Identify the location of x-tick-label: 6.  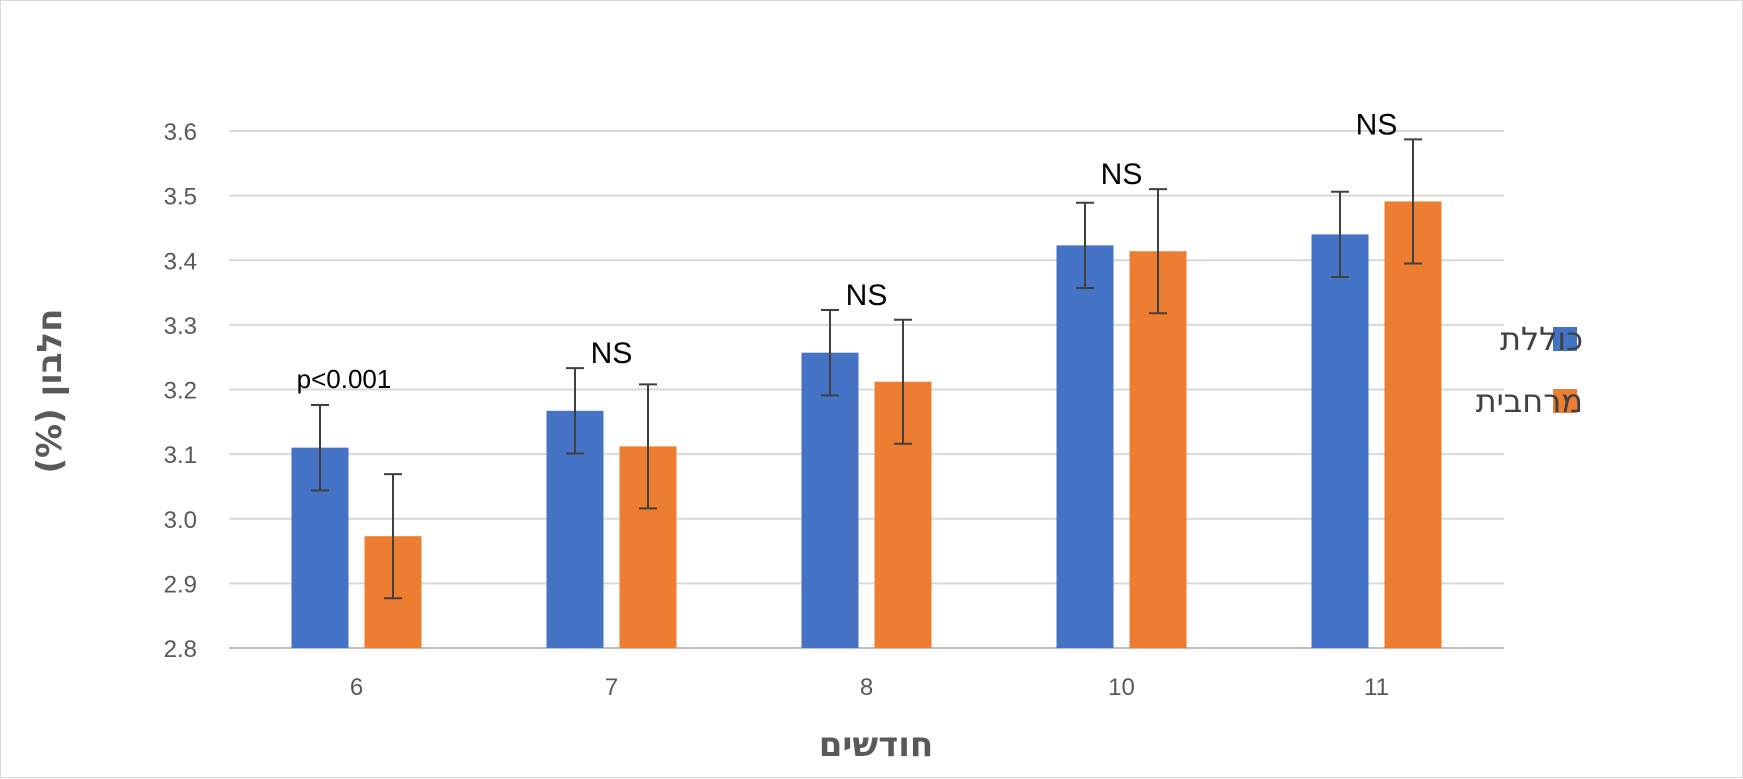
(356, 687).